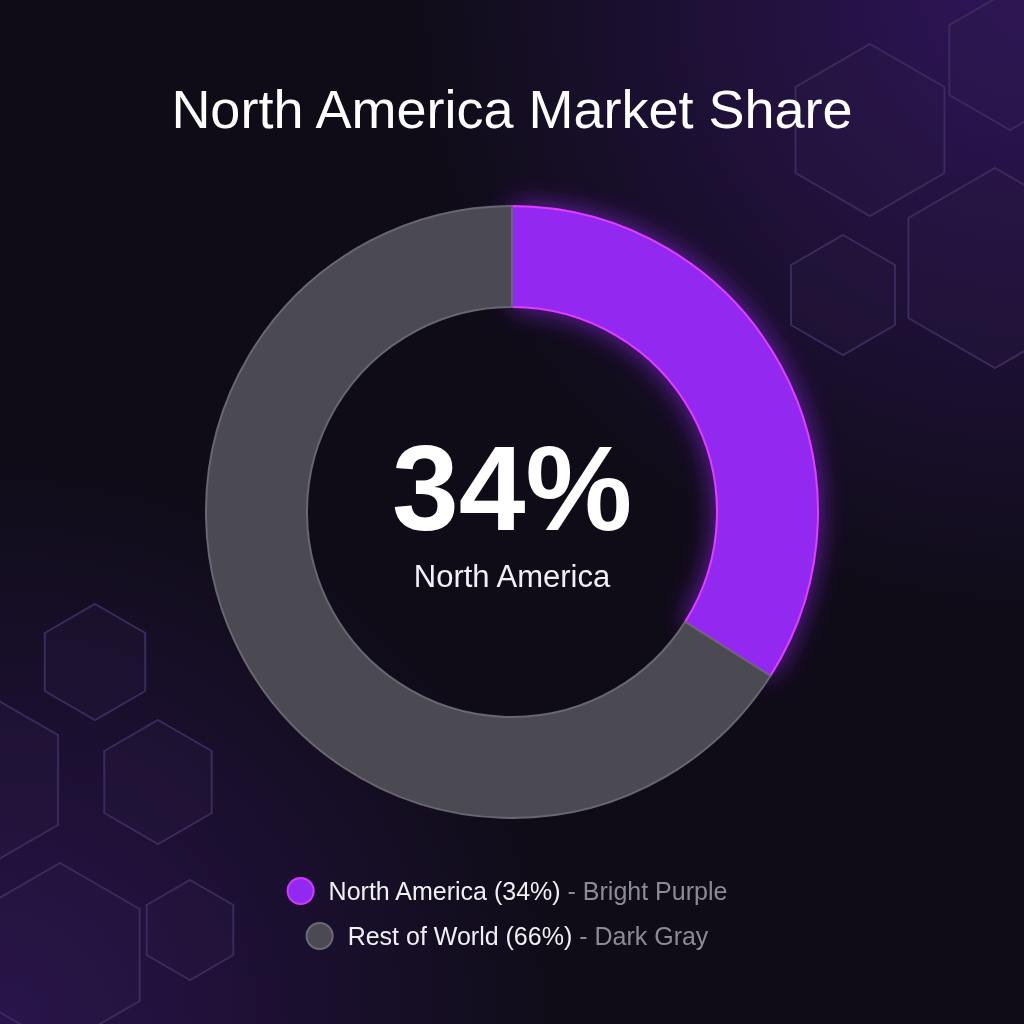 This screenshot has width=1024, height=1024. I want to click on text: - Dark Gray, so click(640, 936).